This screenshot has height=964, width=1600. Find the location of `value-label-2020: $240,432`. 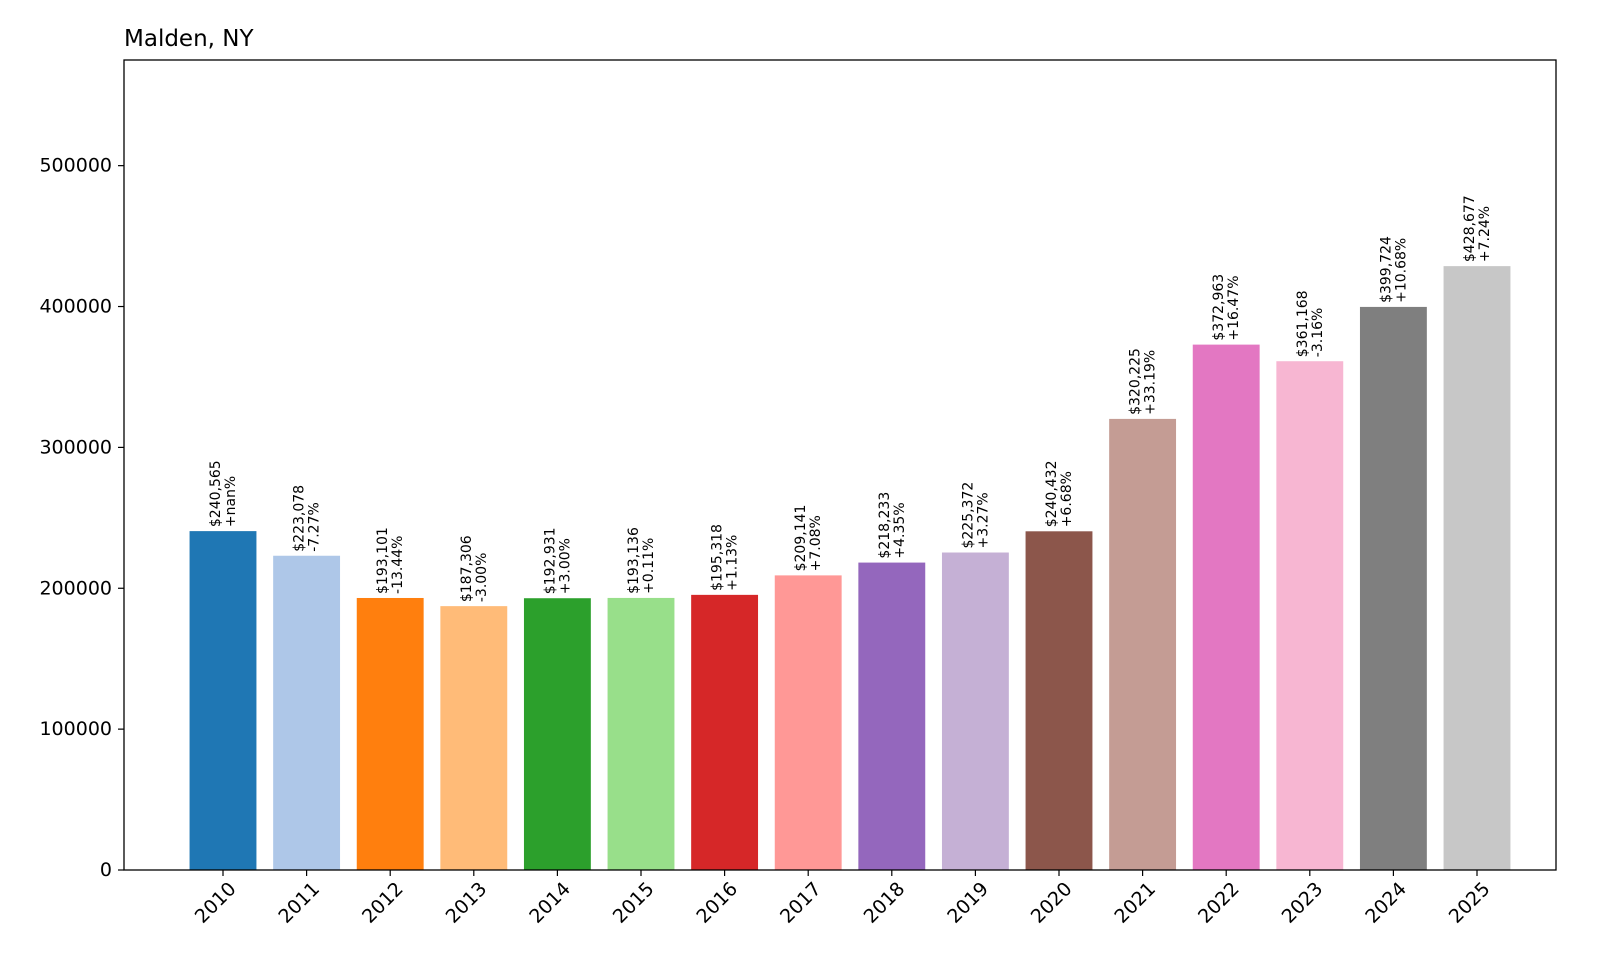

value-label-2020: $240,432 is located at coordinates (1052, 493).